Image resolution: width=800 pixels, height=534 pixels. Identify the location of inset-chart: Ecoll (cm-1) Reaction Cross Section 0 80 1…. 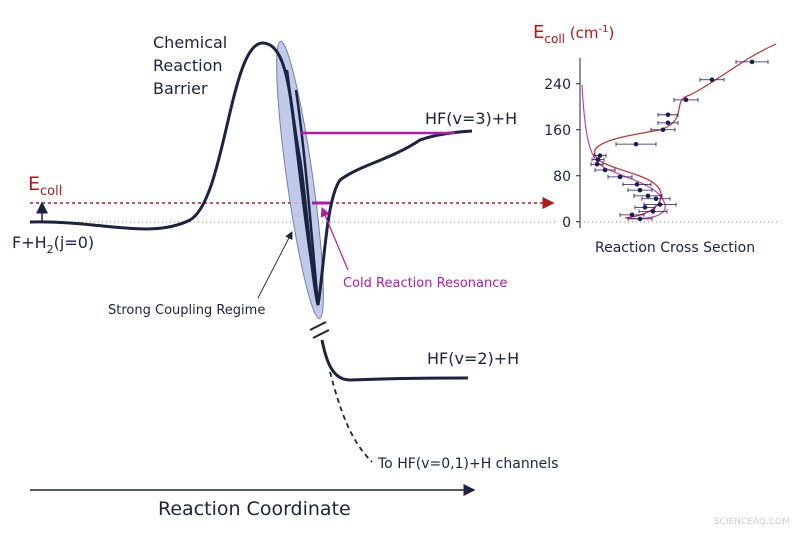
(655, 139).